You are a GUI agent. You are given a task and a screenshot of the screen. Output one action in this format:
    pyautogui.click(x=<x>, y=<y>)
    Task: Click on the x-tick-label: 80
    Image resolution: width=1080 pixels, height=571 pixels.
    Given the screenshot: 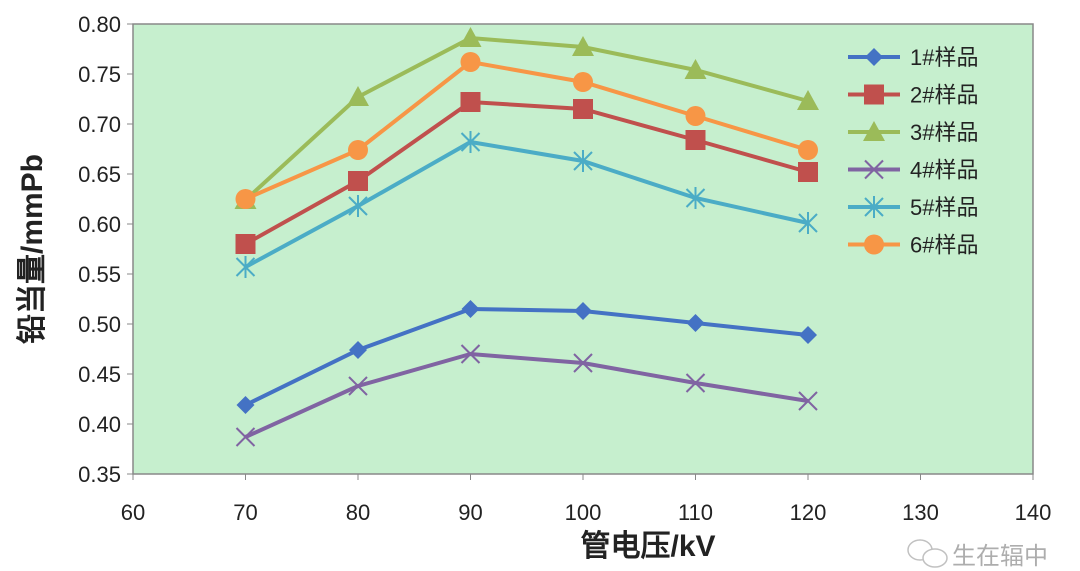 What is the action you would take?
    pyautogui.click(x=358, y=512)
    